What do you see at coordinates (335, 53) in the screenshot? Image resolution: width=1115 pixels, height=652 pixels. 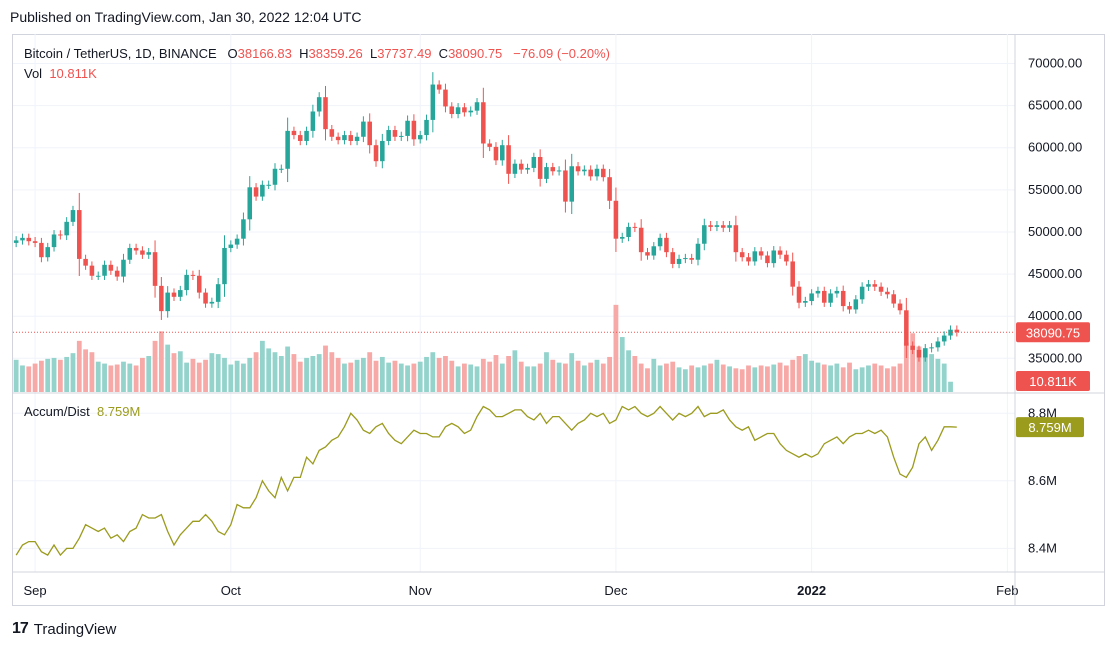 I see `high-value: 38359.26` at bounding box center [335, 53].